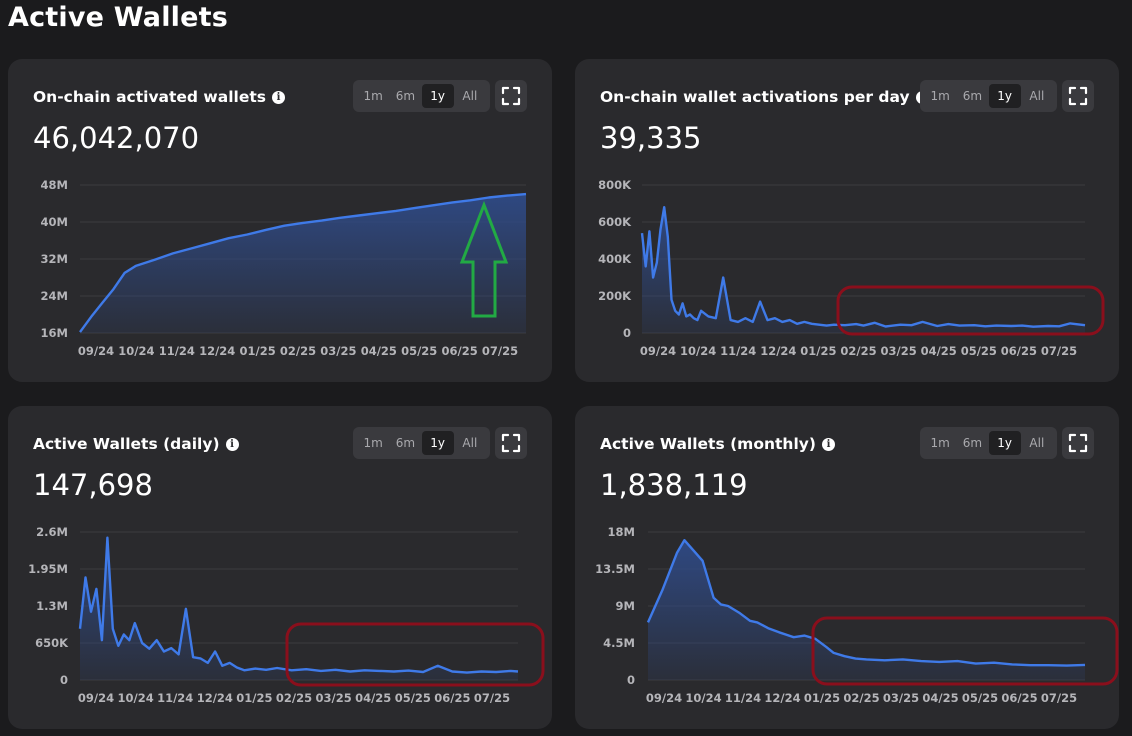  What do you see at coordinates (126, 444) in the screenshot?
I see `card-title-label: Active Wallets (daily)` at bounding box center [126, 444].